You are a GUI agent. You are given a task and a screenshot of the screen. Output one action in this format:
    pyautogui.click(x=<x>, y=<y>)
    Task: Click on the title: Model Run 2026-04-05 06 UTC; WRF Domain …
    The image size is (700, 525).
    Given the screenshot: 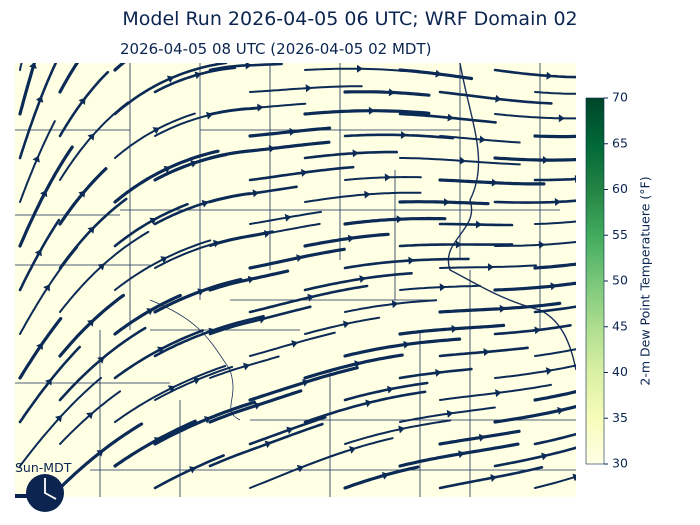 What is the action you would take?
    pyautogui.click(x=349, y=19)
    